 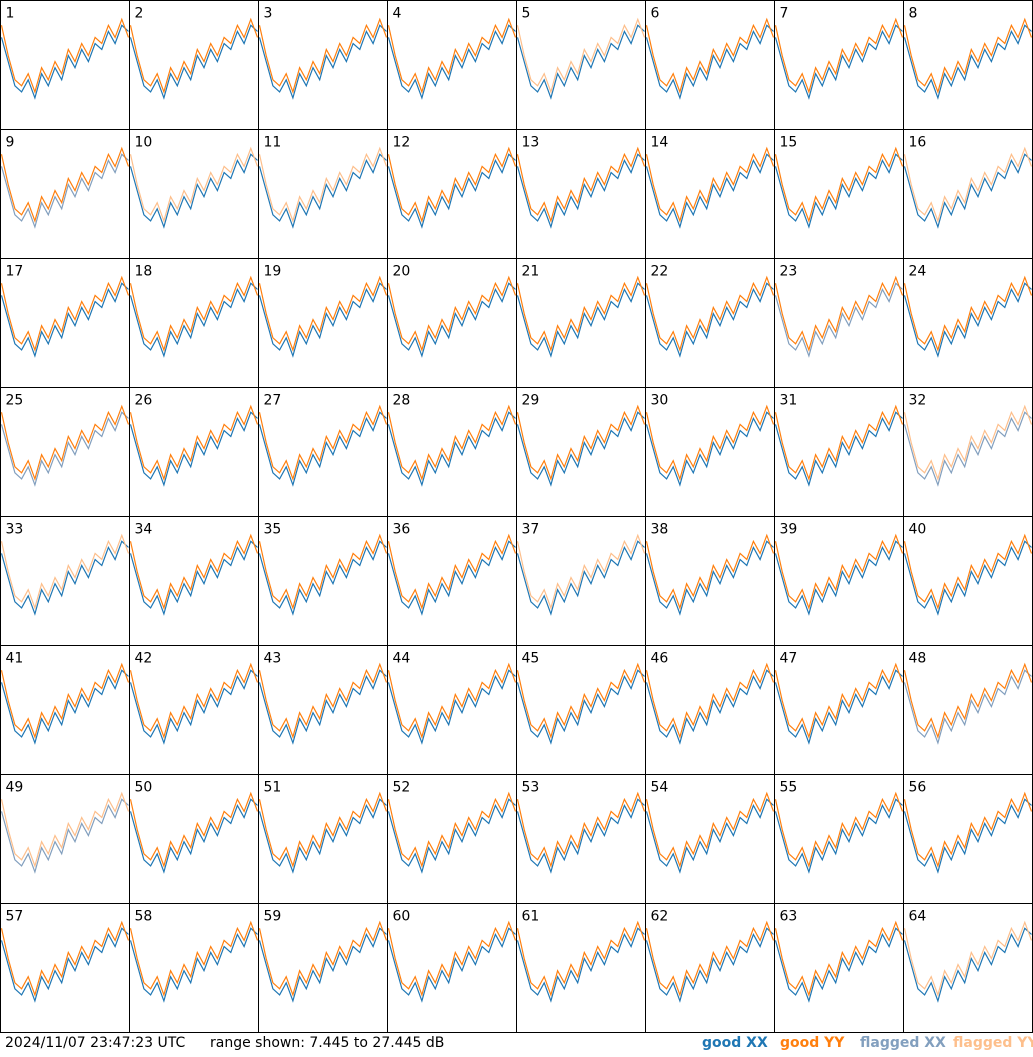 What do you see at coordinates (402, 917) in the screenshot?
I see `panel-label: 60` at bounding box center [402, 917].